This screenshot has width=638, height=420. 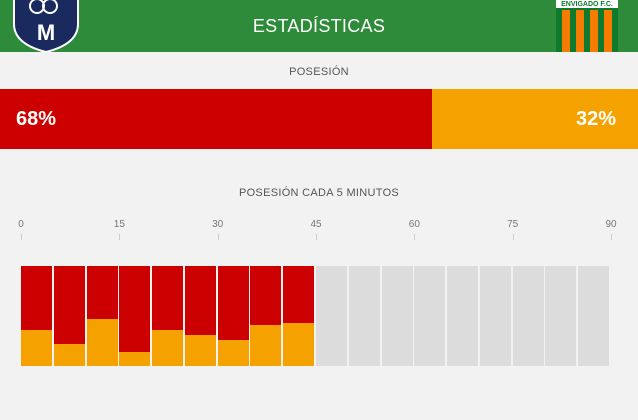 I want to click on possession-away-bar, so click(x=535, y=119).